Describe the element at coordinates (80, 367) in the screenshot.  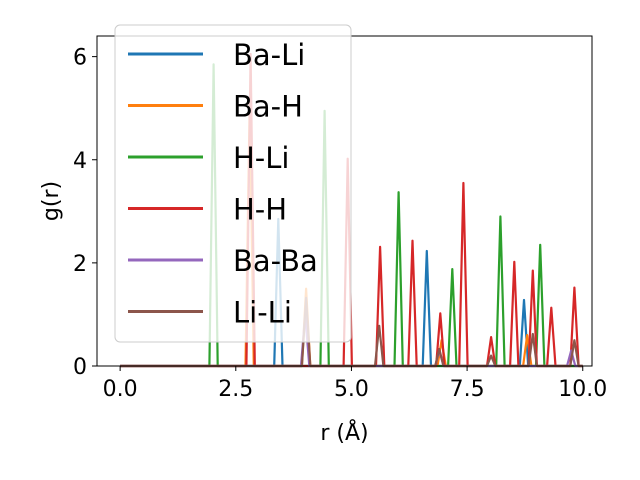
I see `y-tick-label: 0` at that location.